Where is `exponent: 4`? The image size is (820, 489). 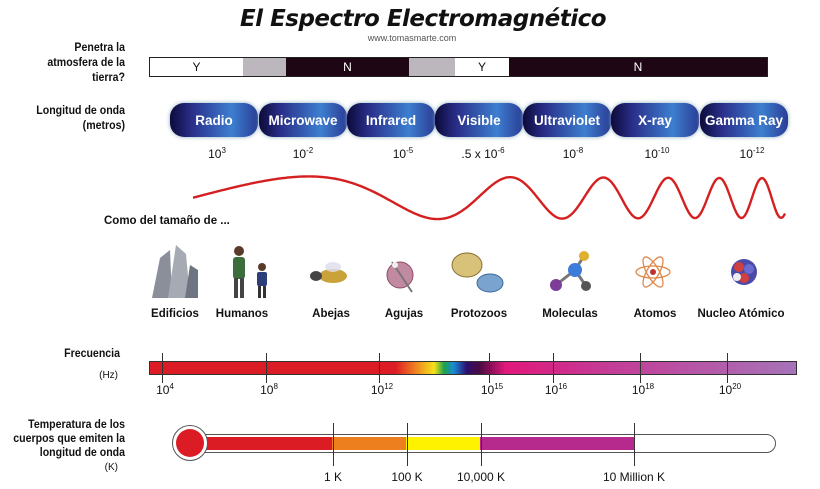
exponent: 4 is located at coordinates (171, 386).